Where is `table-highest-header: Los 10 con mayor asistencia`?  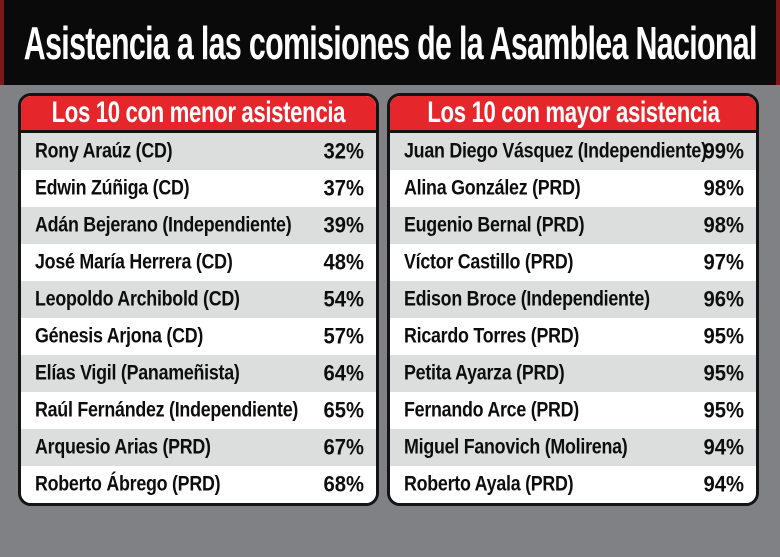 table-highest-header: Los 10 con mayor asistencia is located at coordinates (573, 114).